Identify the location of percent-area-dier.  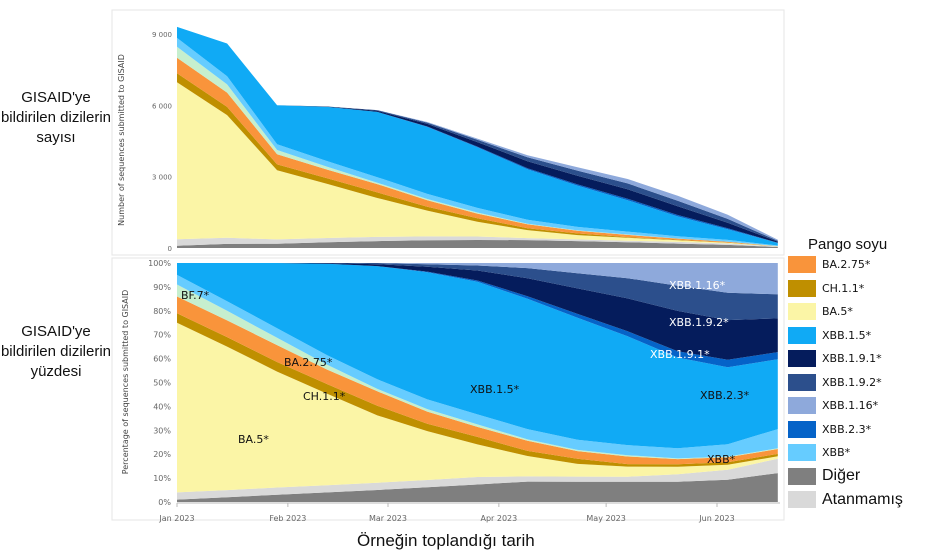
(477, 487).